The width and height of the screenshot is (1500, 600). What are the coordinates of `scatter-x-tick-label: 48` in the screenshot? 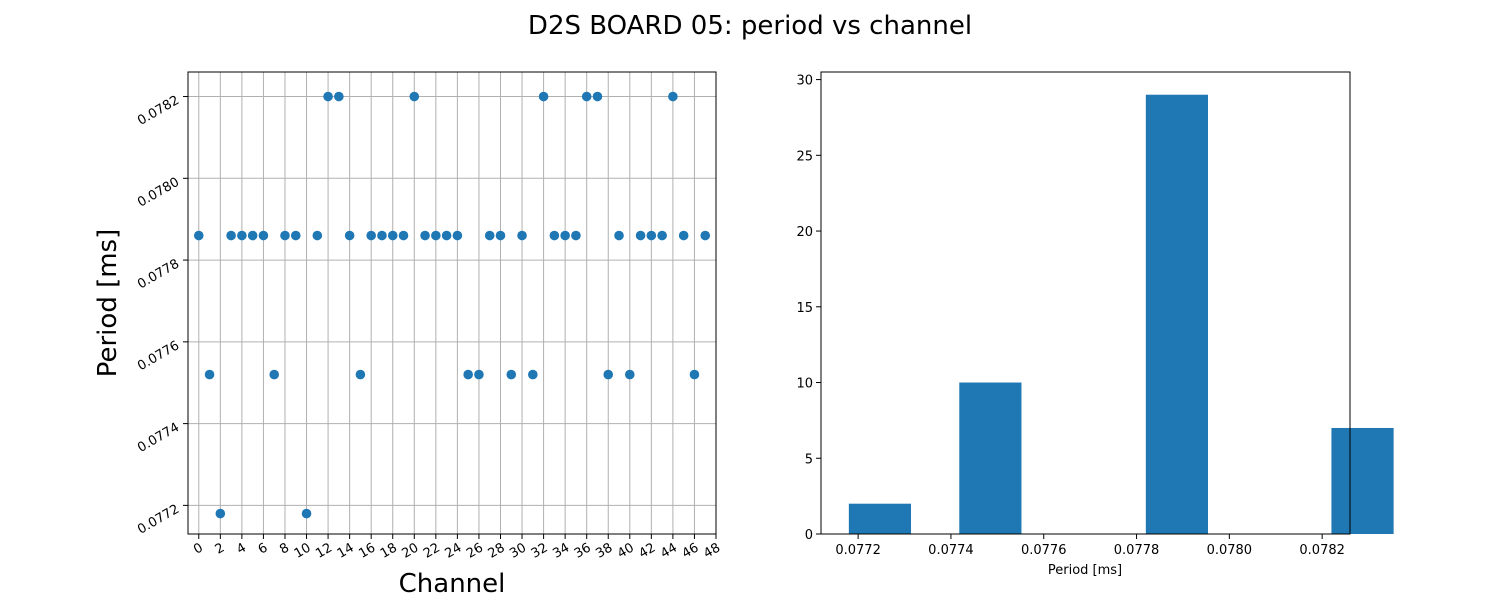 It's located at (712, 550).